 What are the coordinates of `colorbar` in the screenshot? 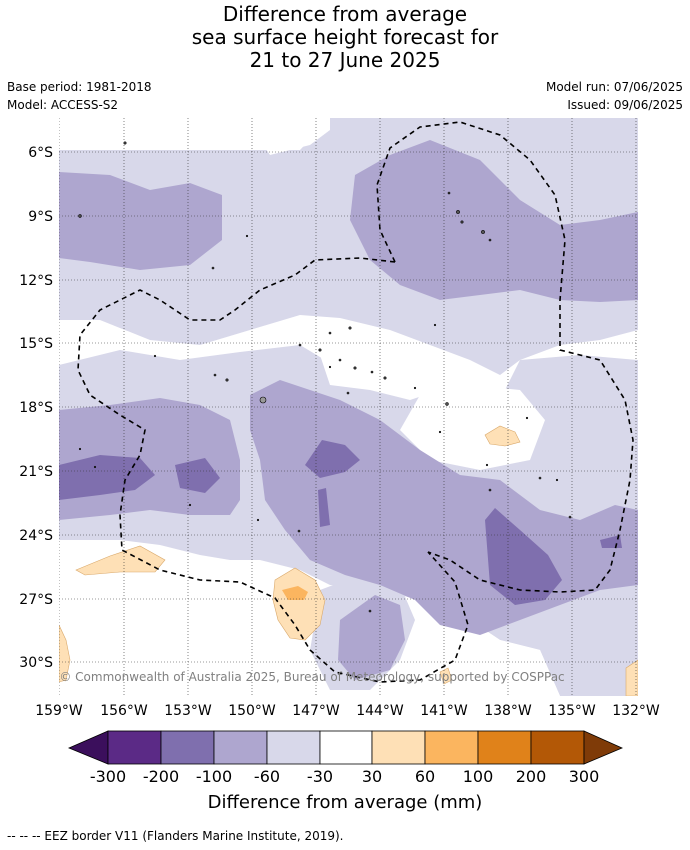 It's located at (345, 747).